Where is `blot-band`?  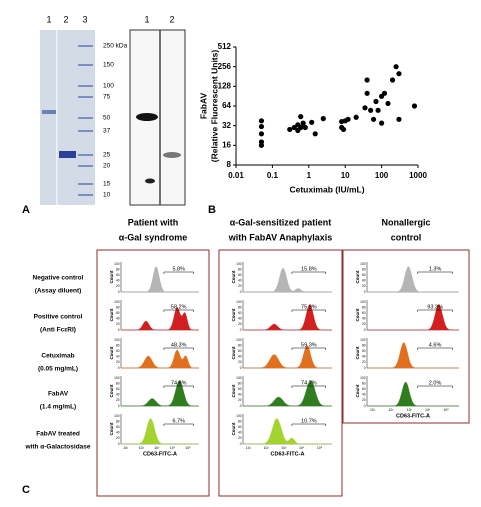 blot-band is located at coordinates (147, 117).